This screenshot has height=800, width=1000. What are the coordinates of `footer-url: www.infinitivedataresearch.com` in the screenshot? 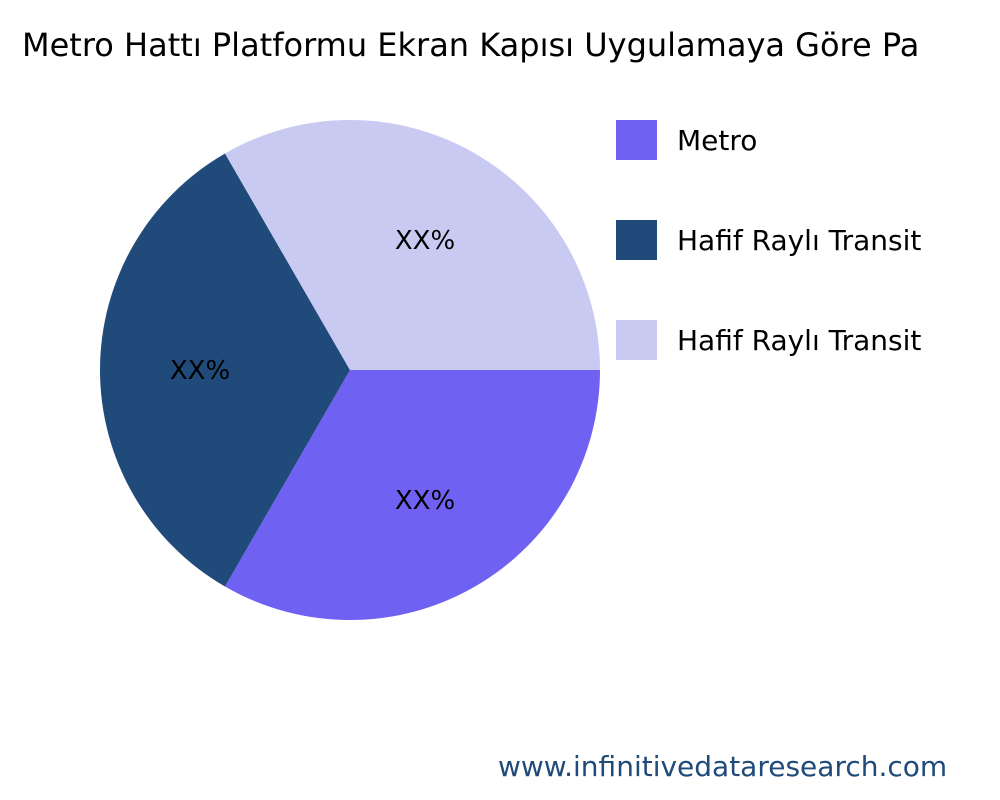 It's located at (723, 766).